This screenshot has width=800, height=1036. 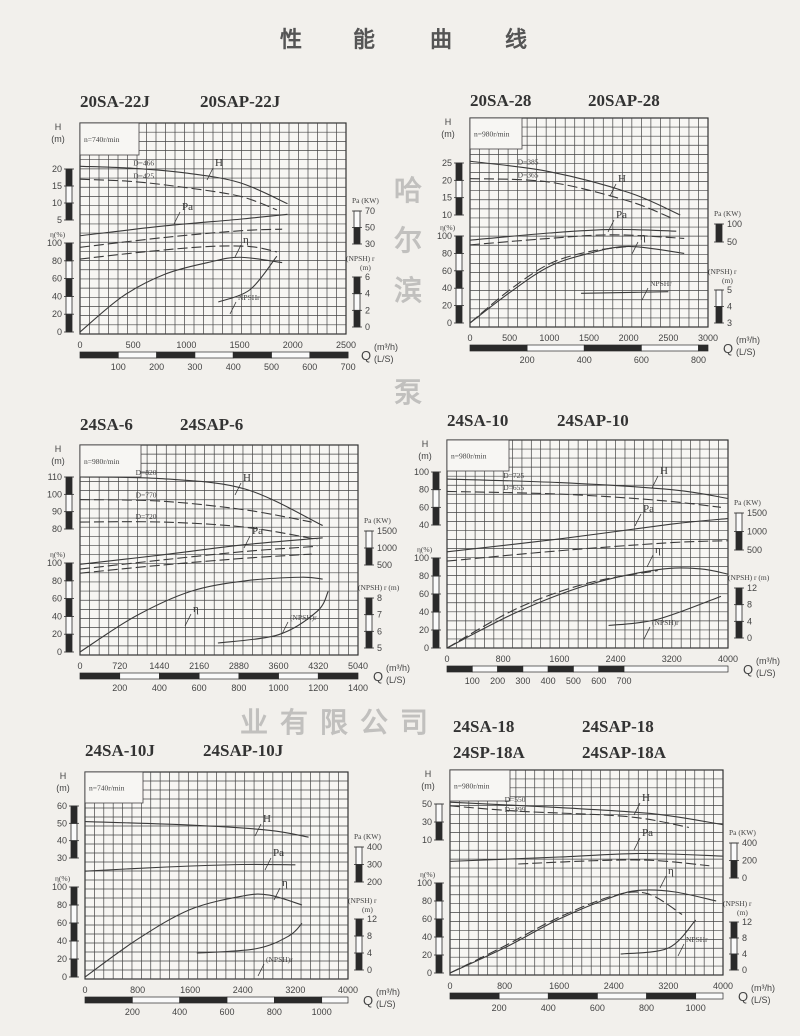 I want to click on tick-label: 25, so click(x=447, y=163).